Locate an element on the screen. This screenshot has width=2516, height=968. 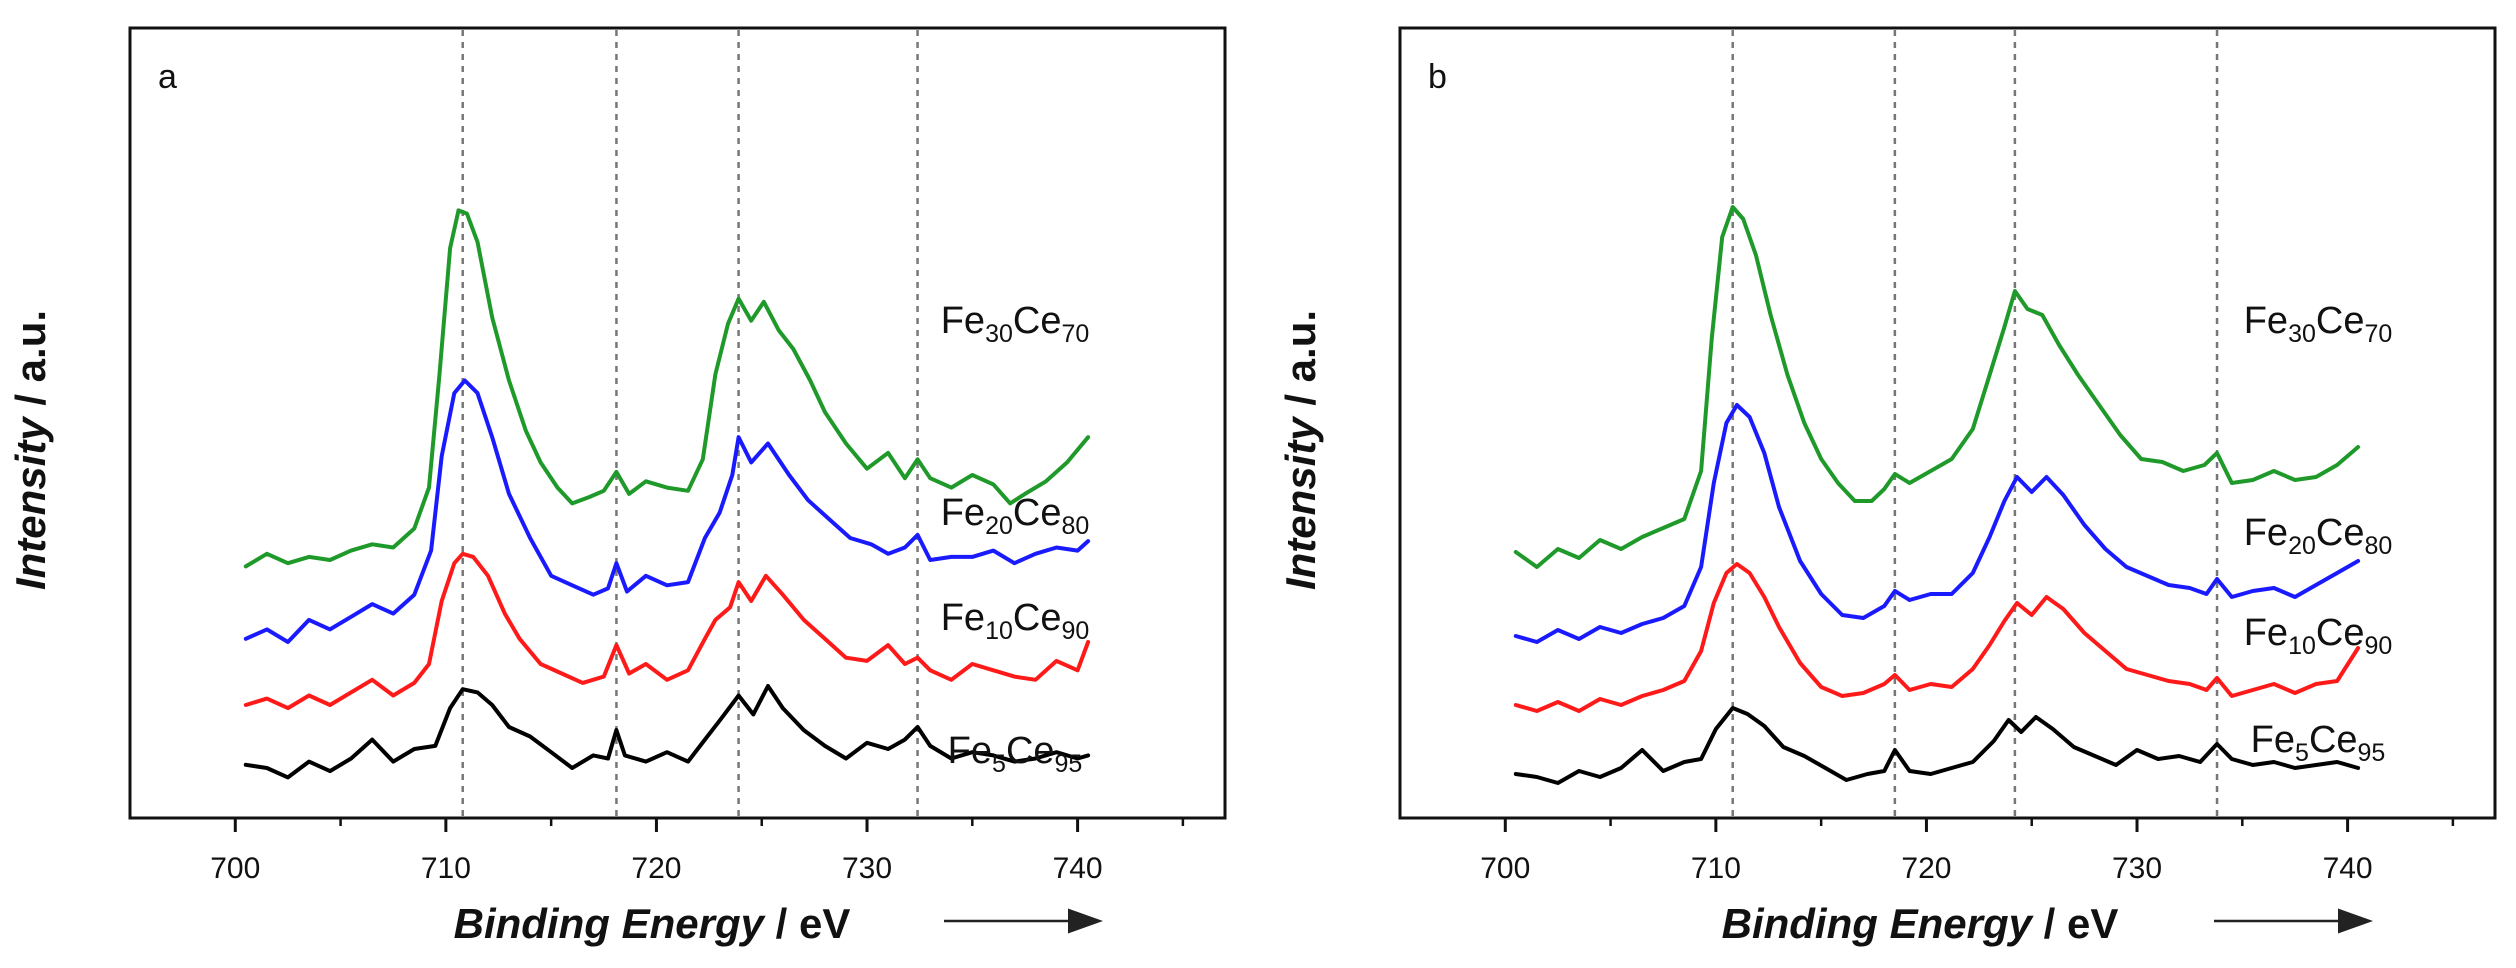
panel-letter: a is located at coordinates (167, 77).